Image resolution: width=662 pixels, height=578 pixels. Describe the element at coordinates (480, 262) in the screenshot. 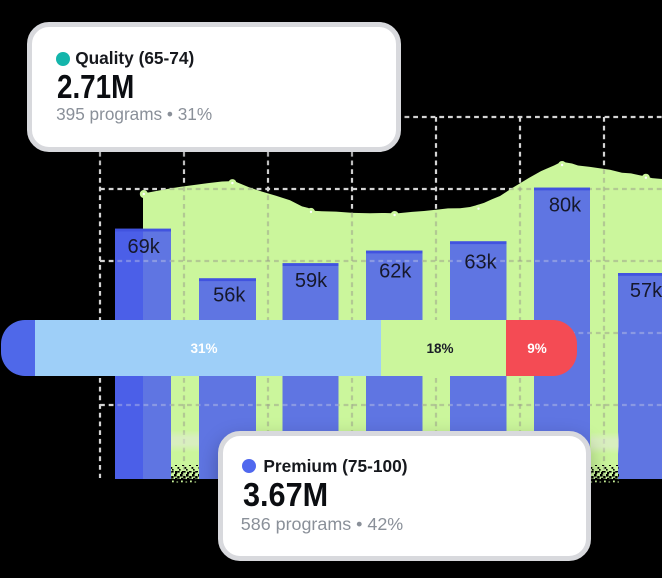

I see `svg-text: 63k` at that location.